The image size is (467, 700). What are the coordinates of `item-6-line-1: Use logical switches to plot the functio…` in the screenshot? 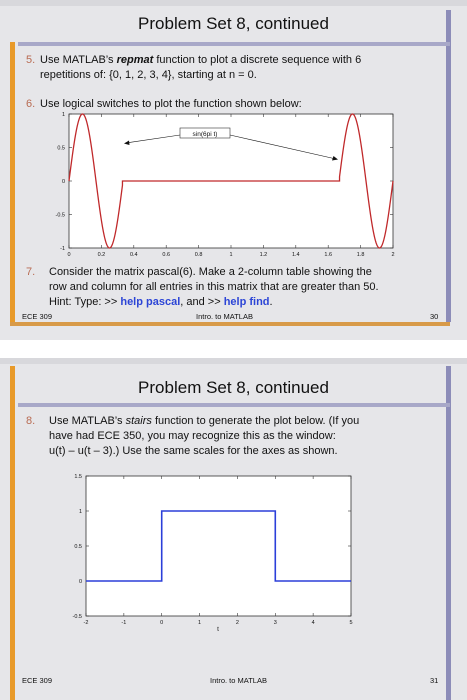 It's located at (171, 104).